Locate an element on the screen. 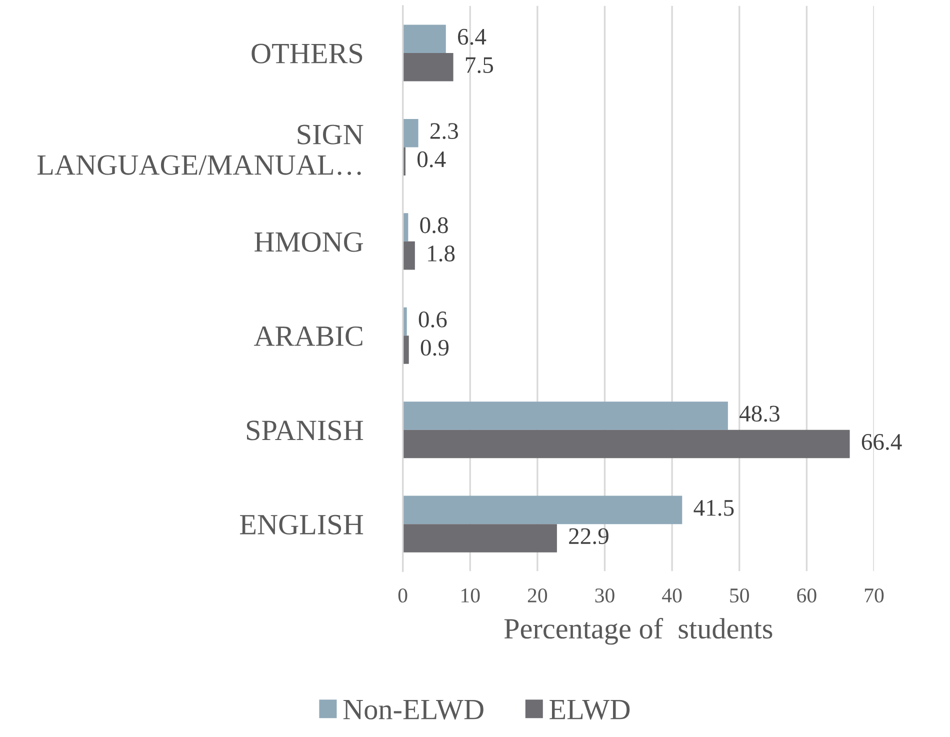 The width and height of the screenshot is (950, 737). data-label: 41.5 is located at coordinates (714, 508).